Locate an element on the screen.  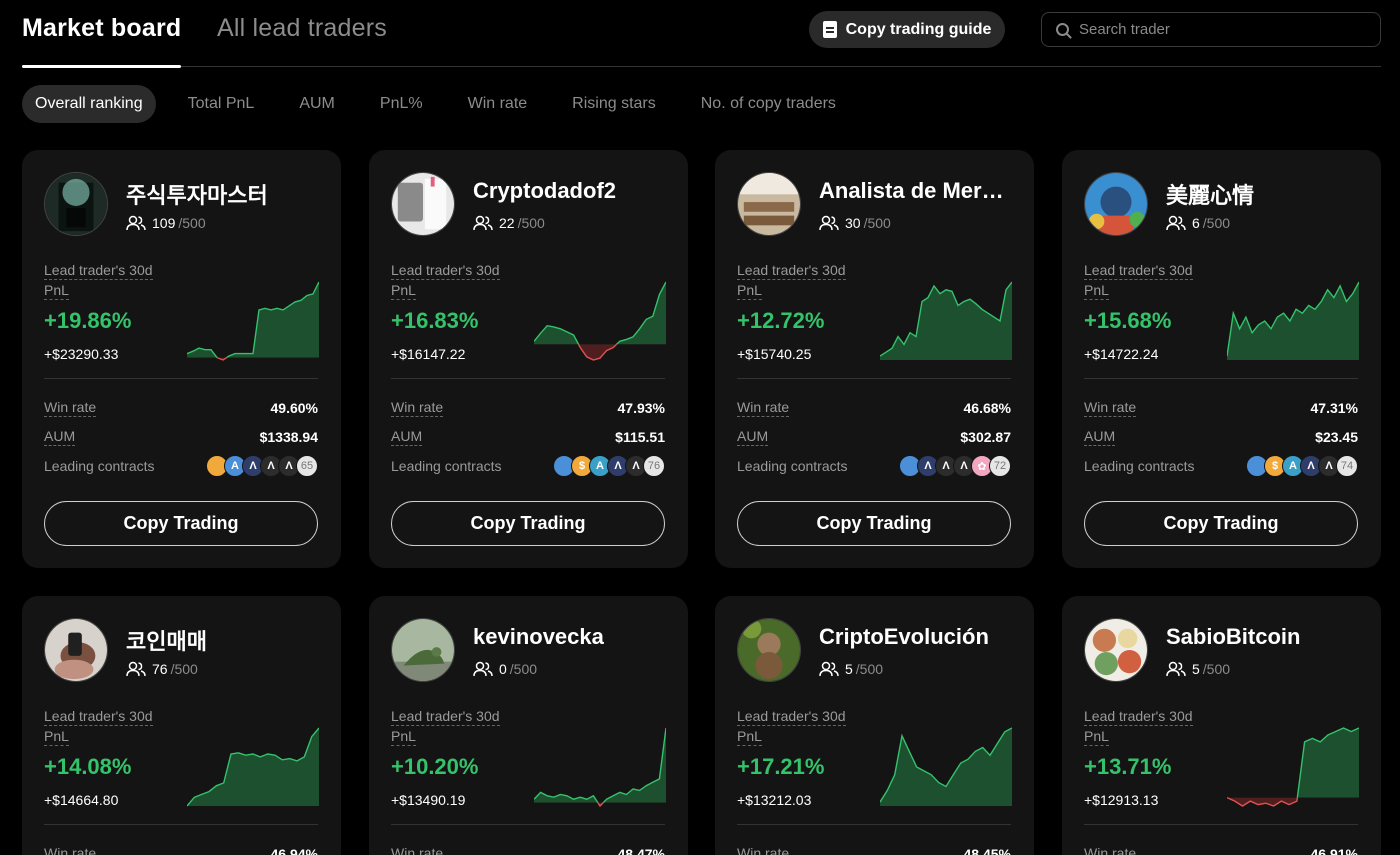
filter-pnl-percent: PnL% is located at coordinates (401, 103).